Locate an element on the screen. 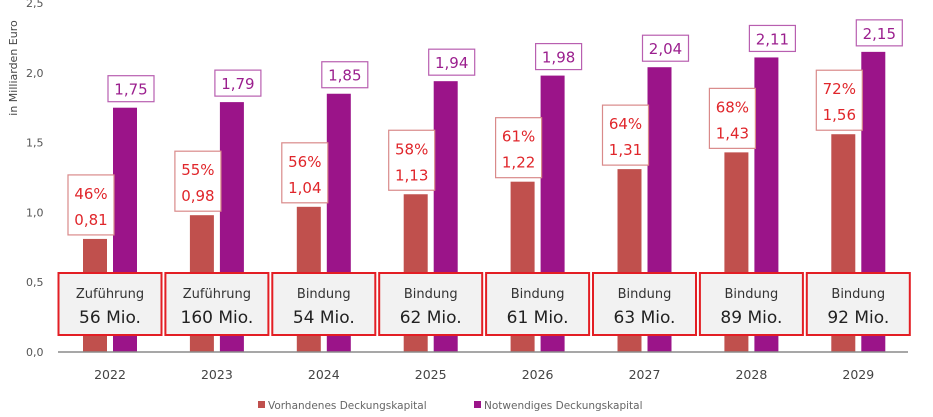 The width and height of the screenshot is (933, 417). data-label-notwendiges: 1,94 is located at coordinates (451, 63).